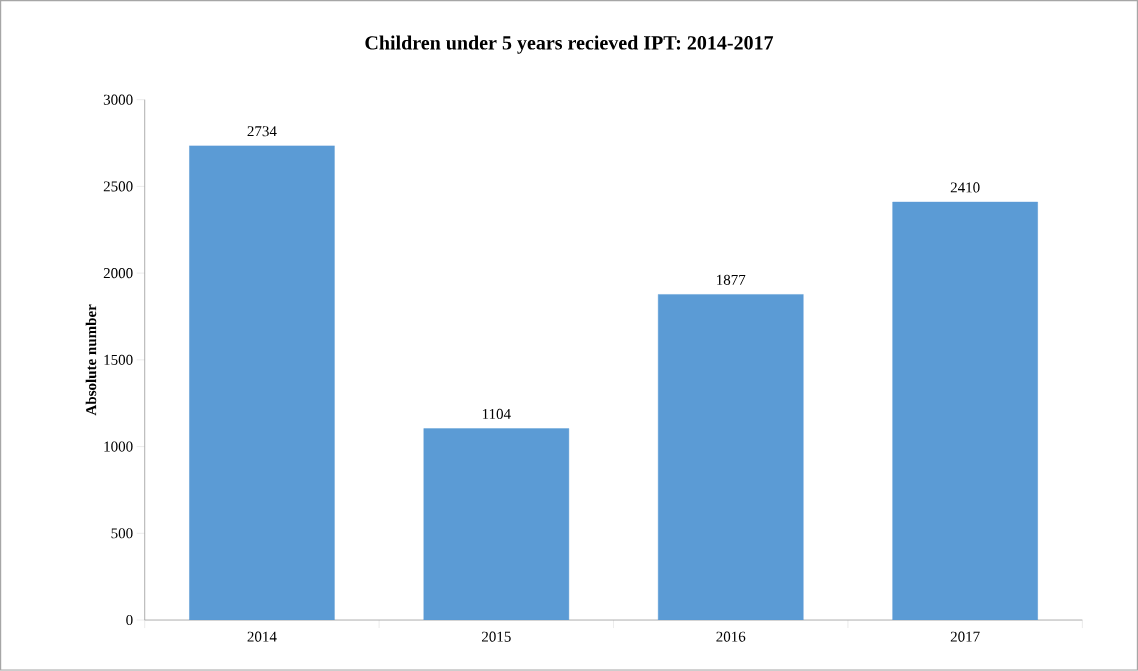  Describe the element at coordinates (262, 636) in the screenshot. I see `x-tick-label: 2014` at that location.